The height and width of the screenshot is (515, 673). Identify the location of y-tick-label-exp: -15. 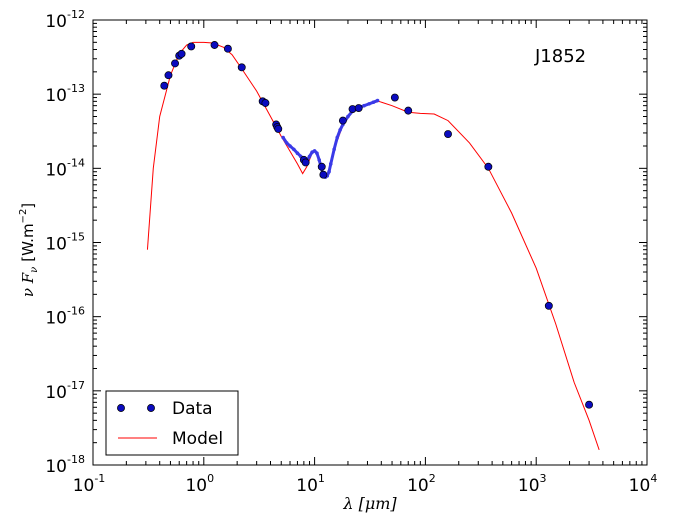
(76, 237).